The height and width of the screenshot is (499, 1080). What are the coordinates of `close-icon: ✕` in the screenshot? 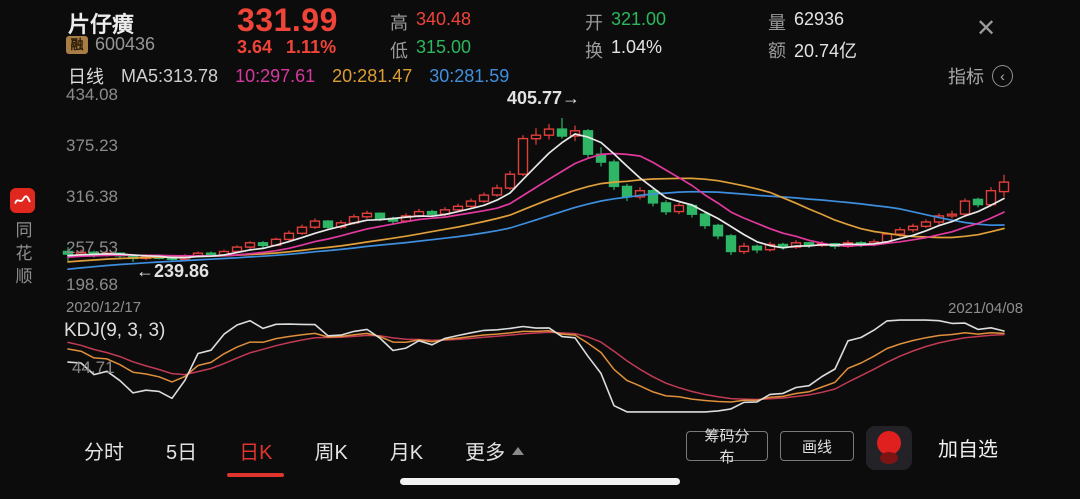 It's located at (986, 28).